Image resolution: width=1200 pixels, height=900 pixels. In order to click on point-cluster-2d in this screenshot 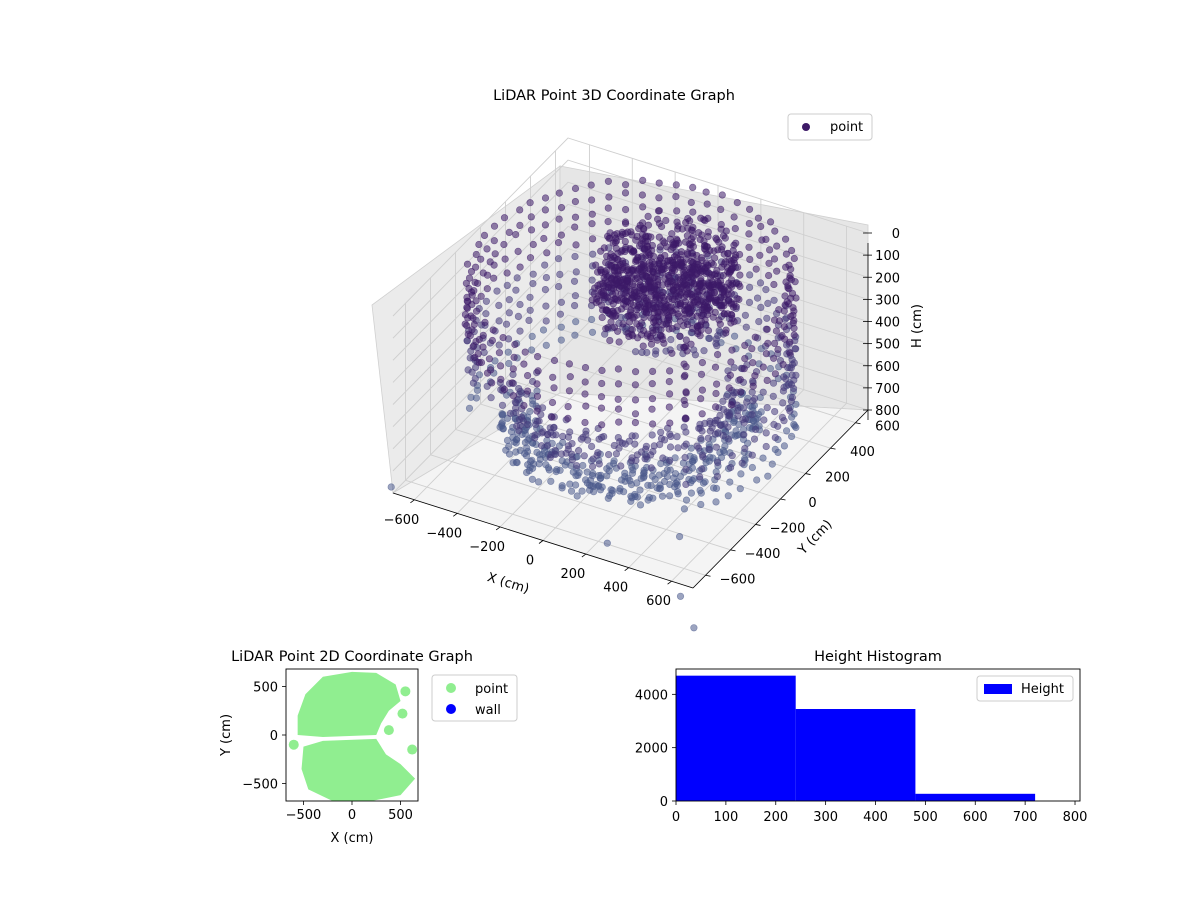, I will do `click(405, 691)`.